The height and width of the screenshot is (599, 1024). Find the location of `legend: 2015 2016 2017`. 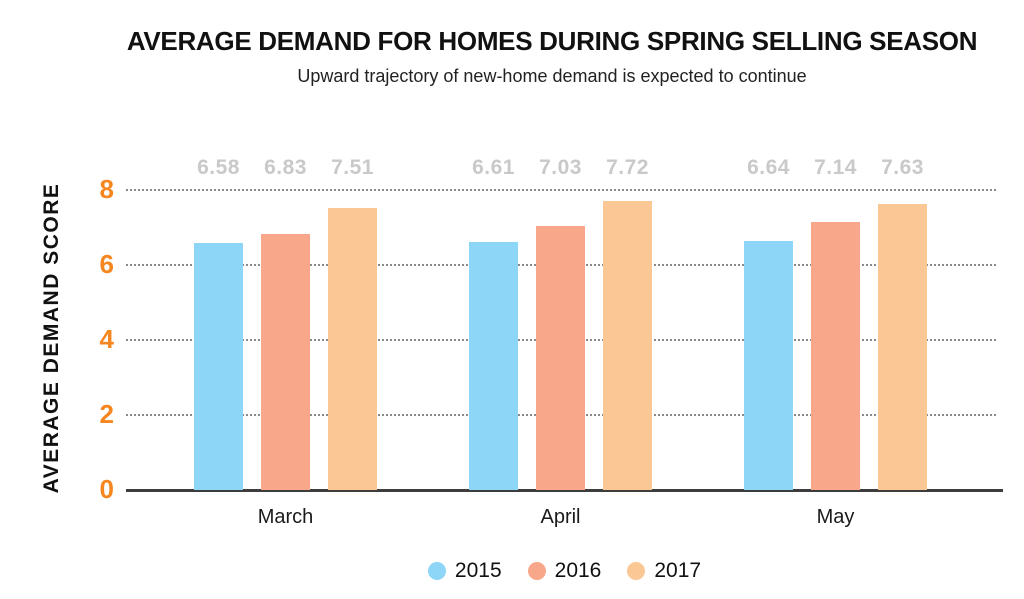

legend: 2015 2016 2017 is located at coordinates (564, 571).